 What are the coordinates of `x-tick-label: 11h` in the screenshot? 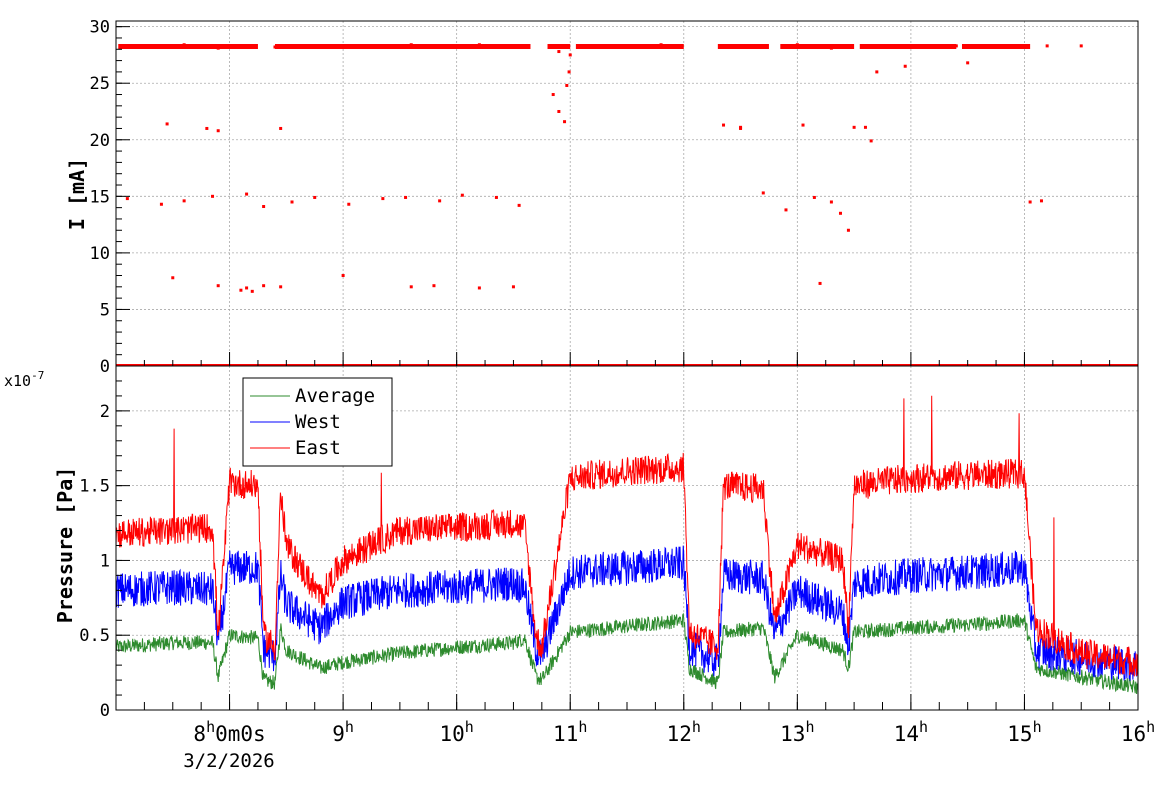 It's located at (570, 732).